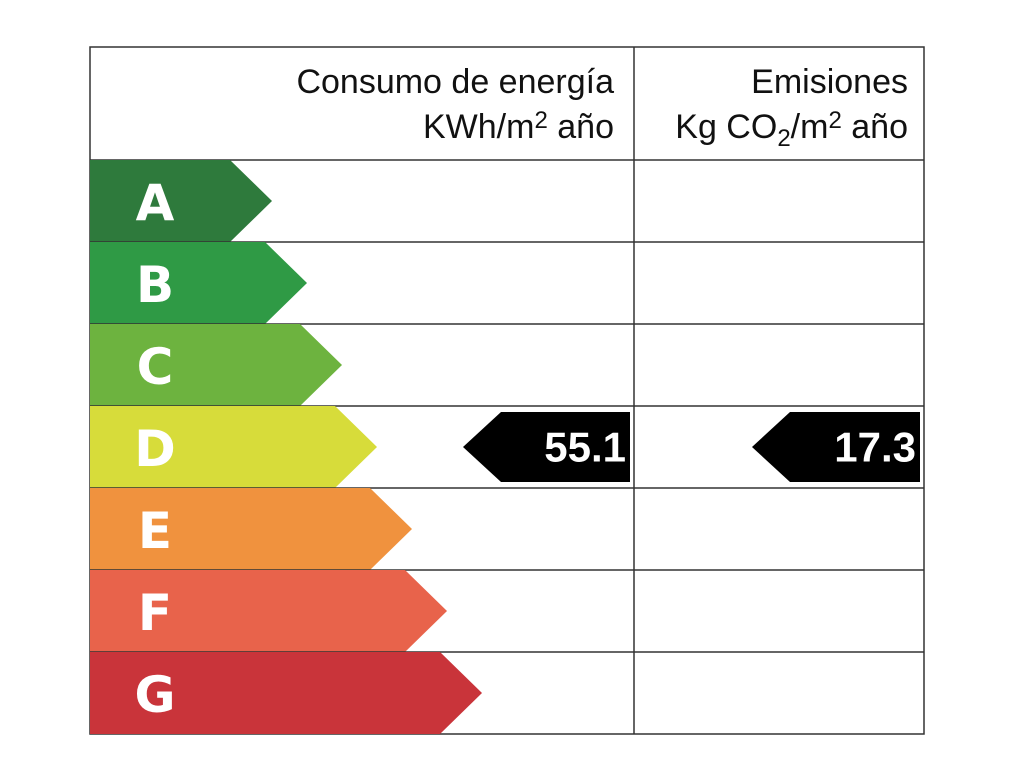  I want to click on unit: KWh/m, so click(478, 127).